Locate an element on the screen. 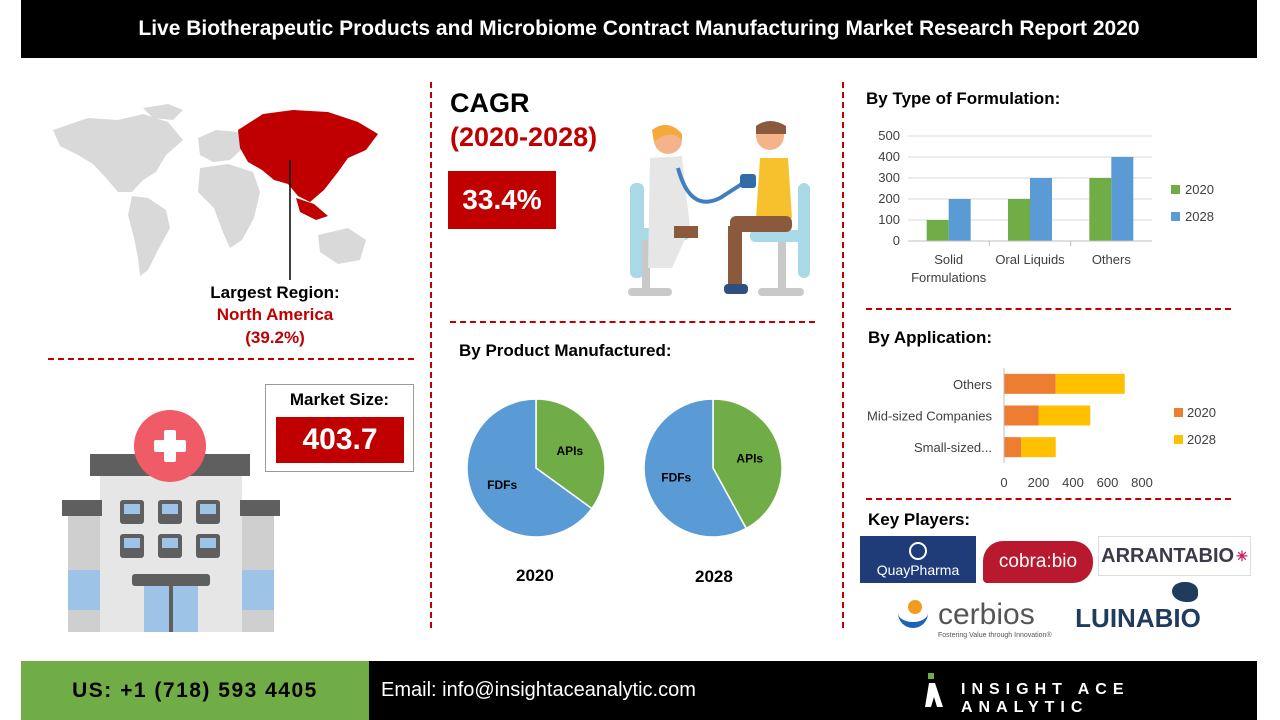 This screenshot has width=1280, height=720. cagr-value: 33.4% is located at coordinates (502, 200).